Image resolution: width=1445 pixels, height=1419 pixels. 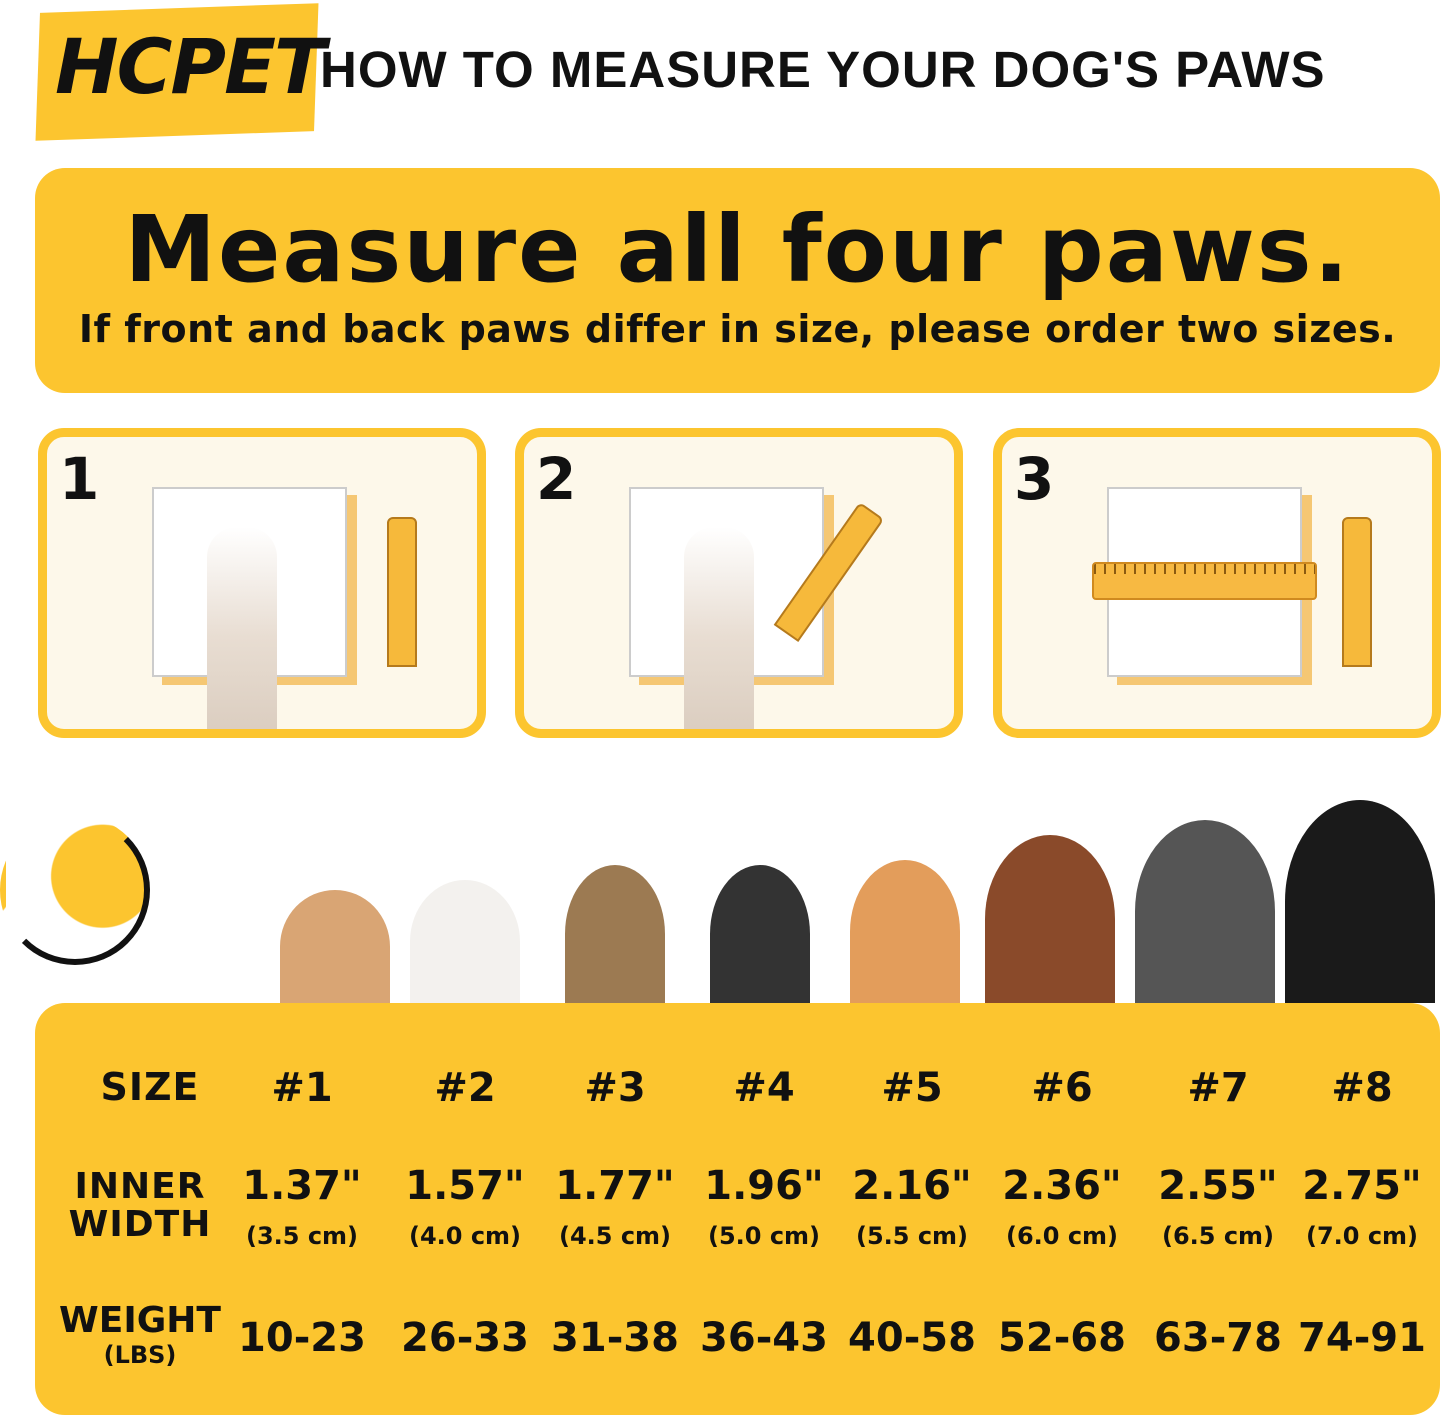 What do you see at coordinates (1062, 1088) in the screenshot?
I see `size-label: #6` at bounding box center [1062, 1088].